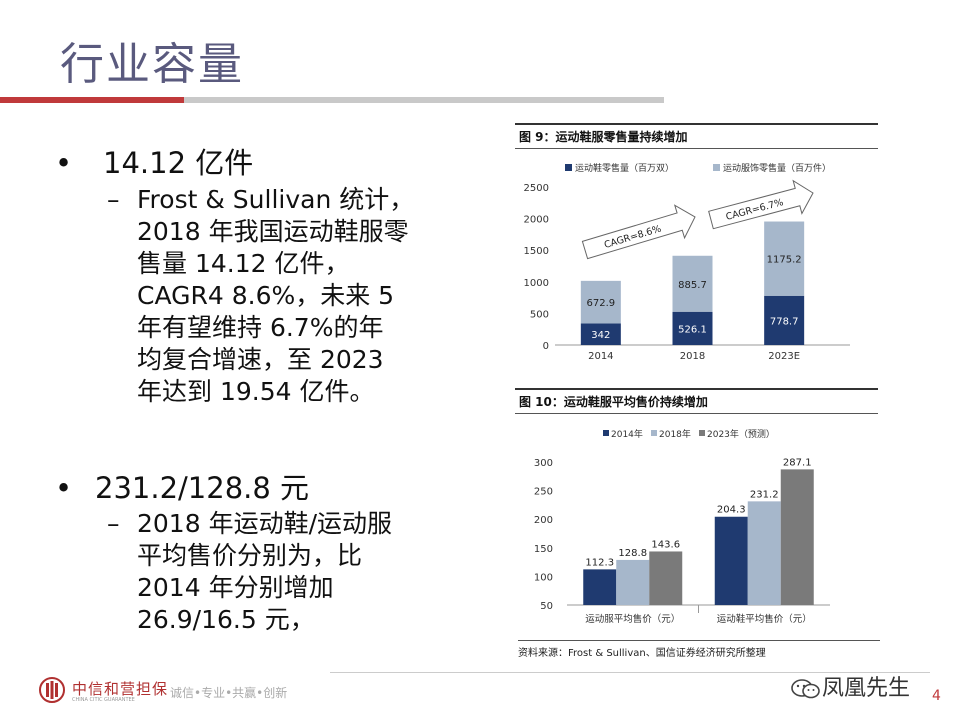 The width and height of the screenshot is (960, 720). I want to click on x-tick-label: 运动服平均售价（元）, so click(632, 619).